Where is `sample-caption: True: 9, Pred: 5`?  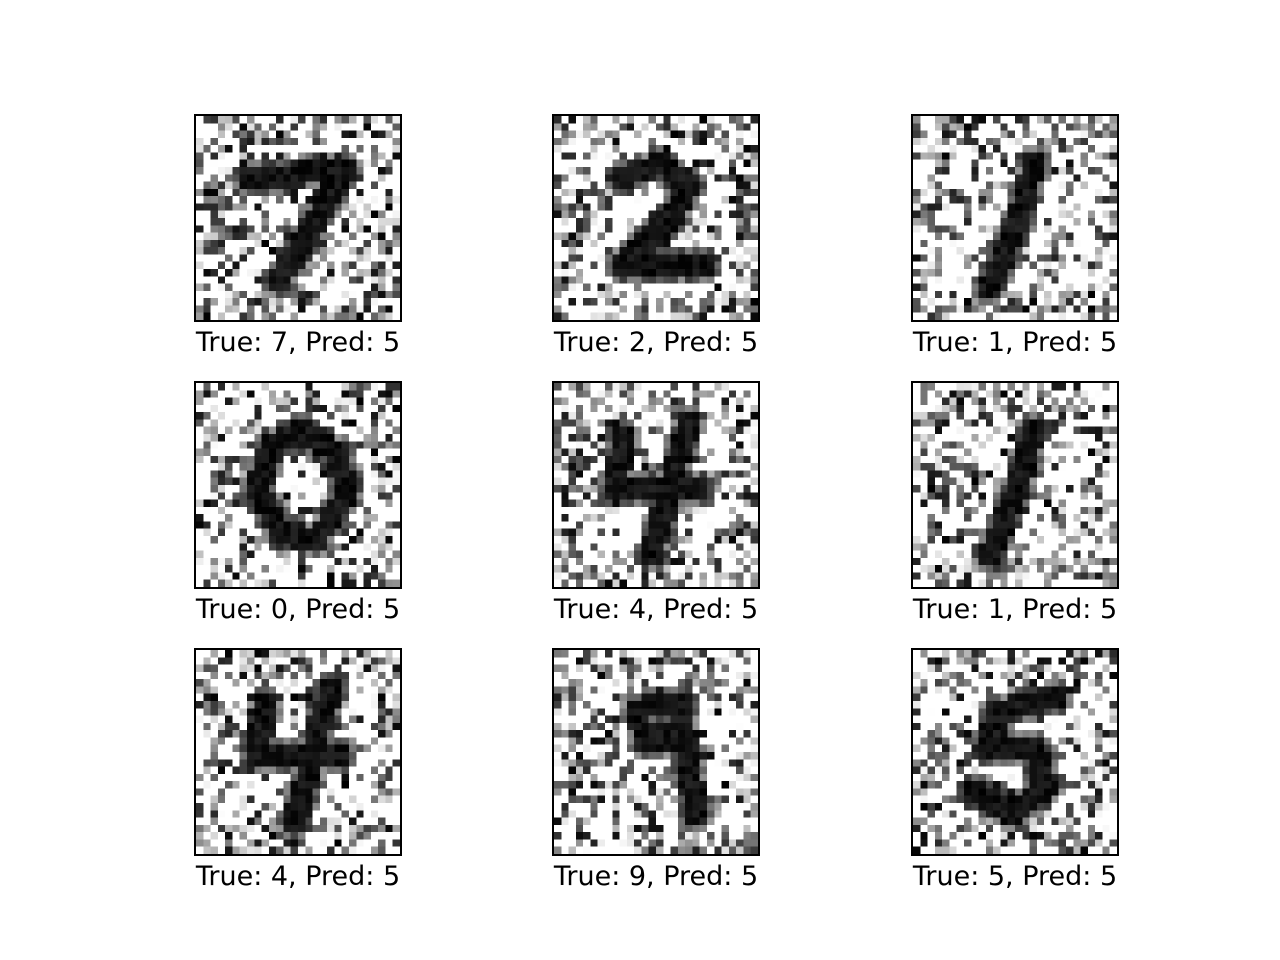
sample-caption: True: 9, Pred: 5 is located at coordinates (656, 876).